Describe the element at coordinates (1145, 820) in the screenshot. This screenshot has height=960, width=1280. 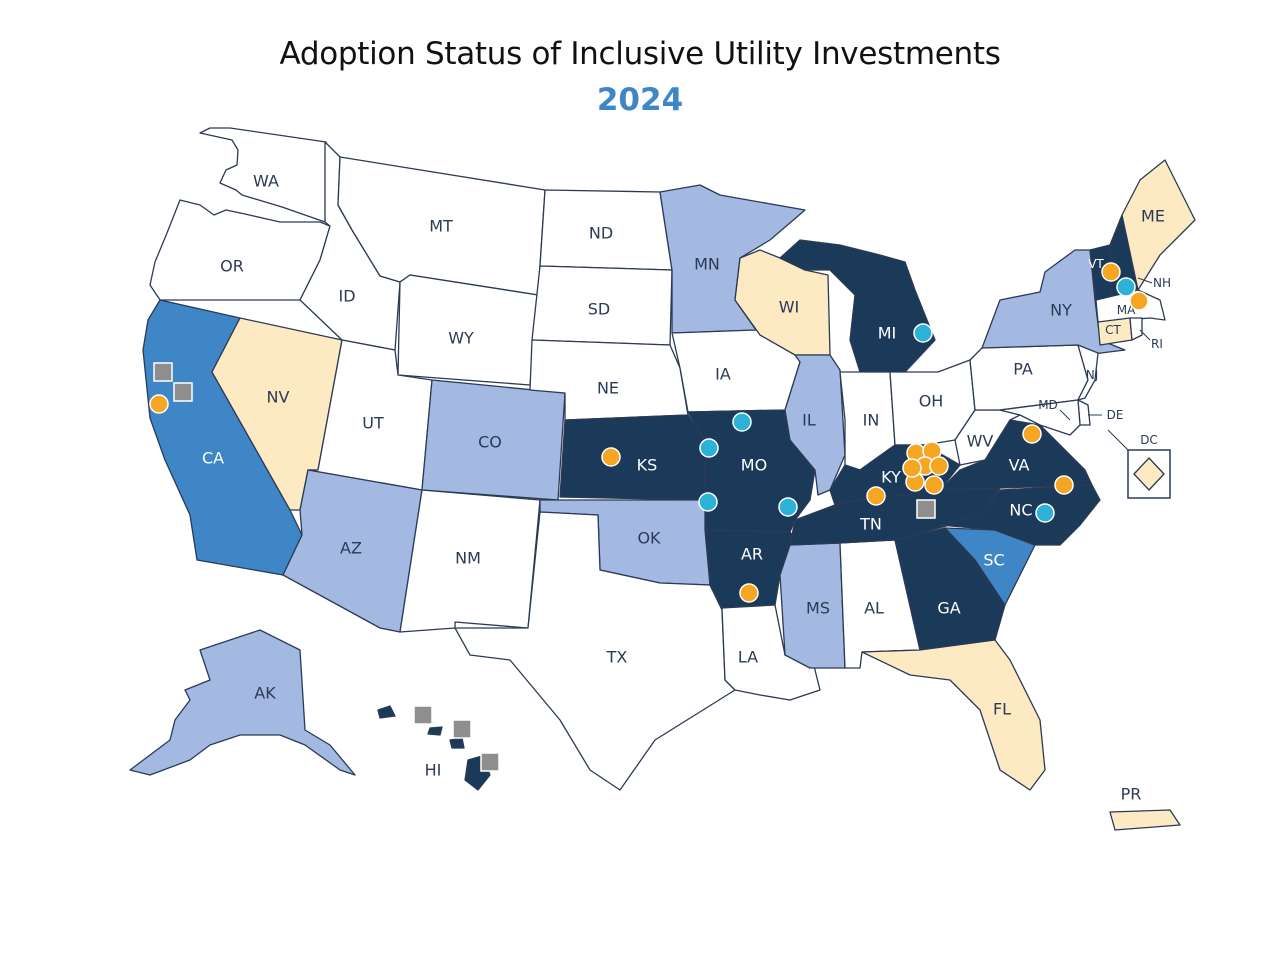
I see `state-PR` at that location.